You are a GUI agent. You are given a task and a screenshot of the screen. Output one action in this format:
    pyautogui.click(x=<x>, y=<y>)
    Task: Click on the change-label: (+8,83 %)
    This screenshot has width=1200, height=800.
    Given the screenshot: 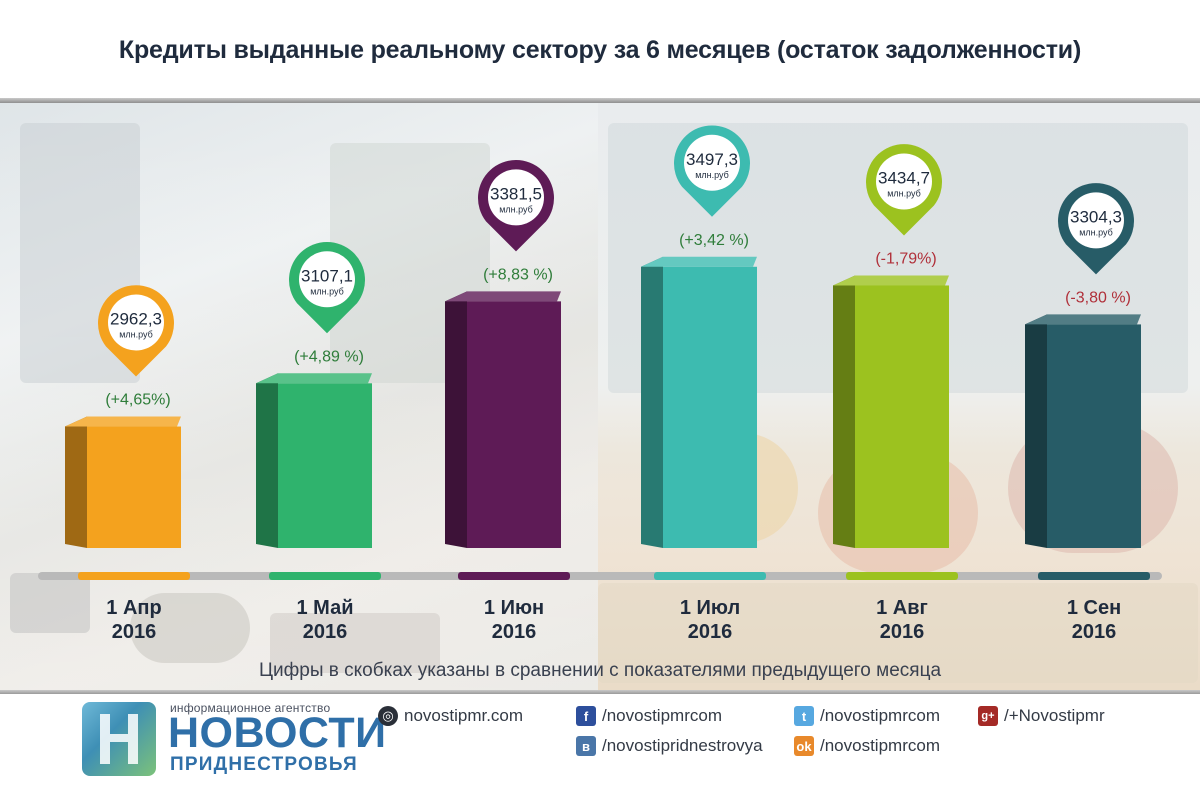 What is the action you would take?
    pyautogui.click(x=518, y=274)
    